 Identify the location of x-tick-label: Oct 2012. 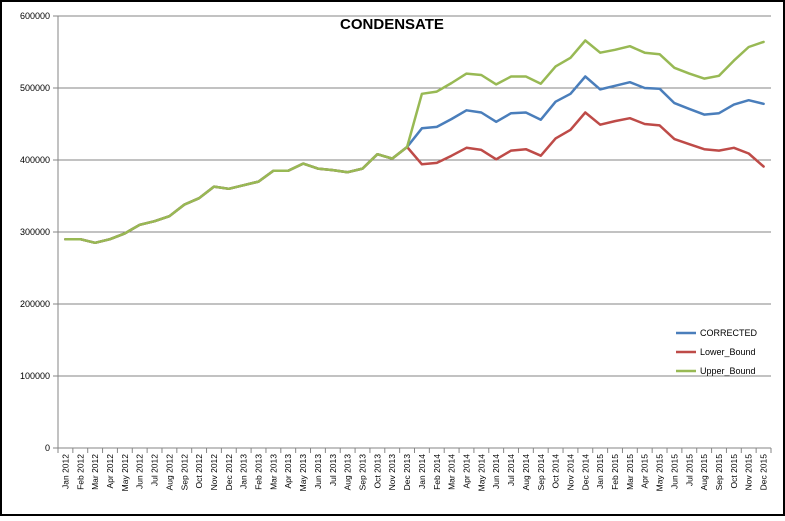
(199, 471).